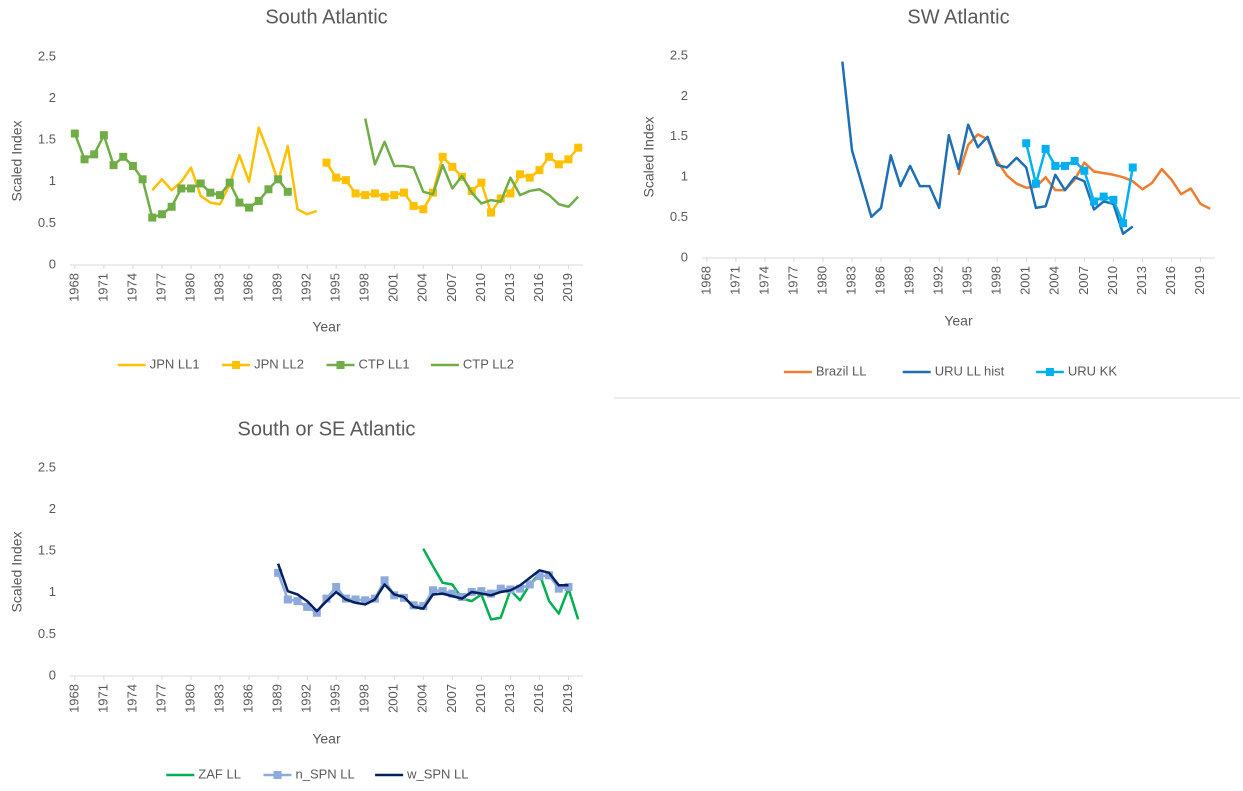 The height and width of the screenshot is (791, 1243). What do you see at coordinates (567, 698) in the screenshot?
I see `x-tick-label: 2019` at bounding box center [567, 698].